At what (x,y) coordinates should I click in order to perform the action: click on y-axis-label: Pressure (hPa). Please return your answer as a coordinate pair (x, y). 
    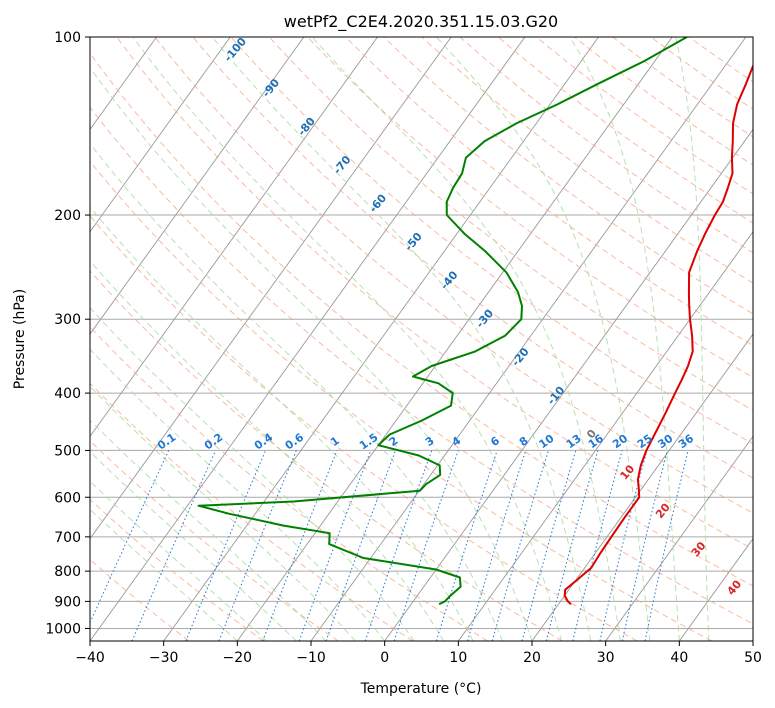
    Looking at the image, I should click on (20, 339).